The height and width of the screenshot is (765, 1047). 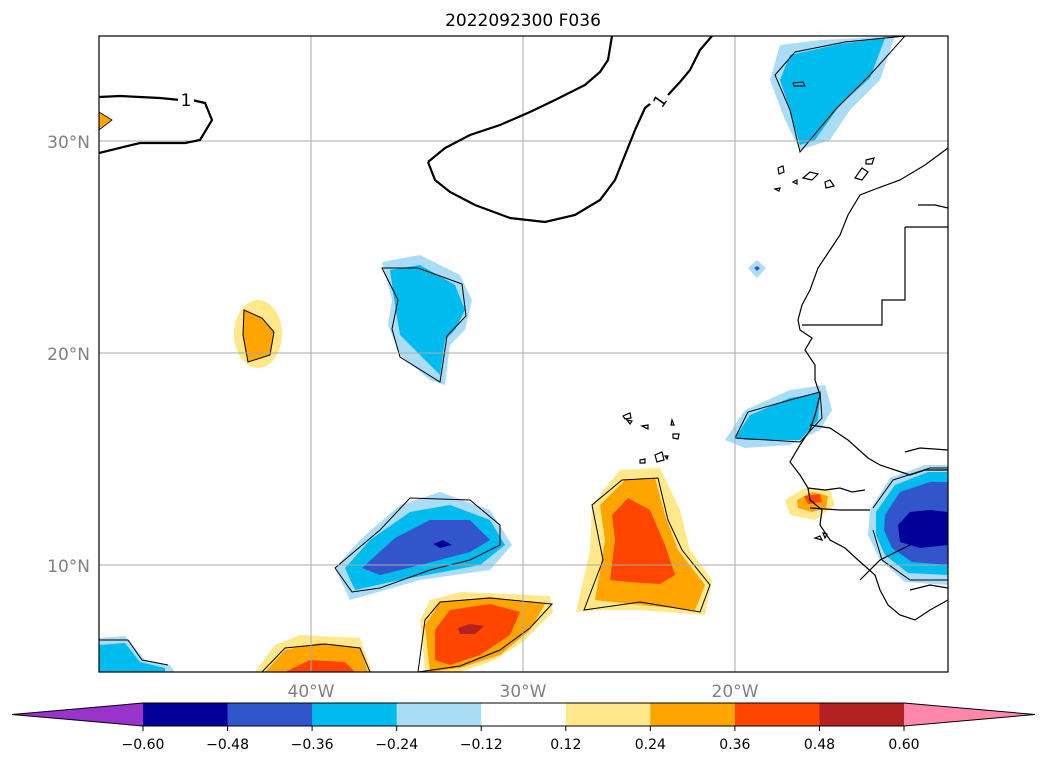 I want to click on anomaly-blob-orange-capeverde, so click(x=644, y=541).